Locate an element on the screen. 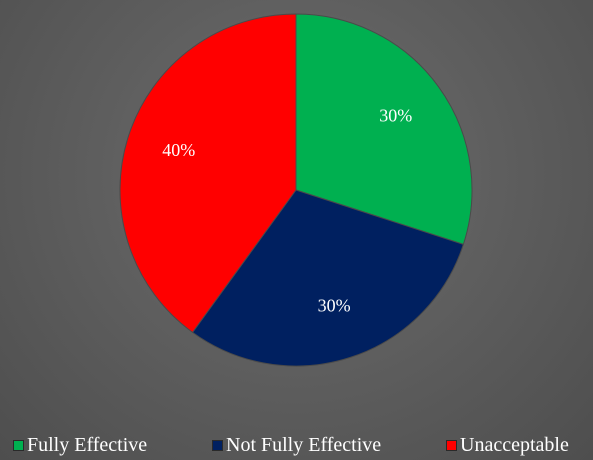 This screenshot has width=593, height=460. legend-label-fully-effective: Fully Effective is located at coordinates (87, 445).